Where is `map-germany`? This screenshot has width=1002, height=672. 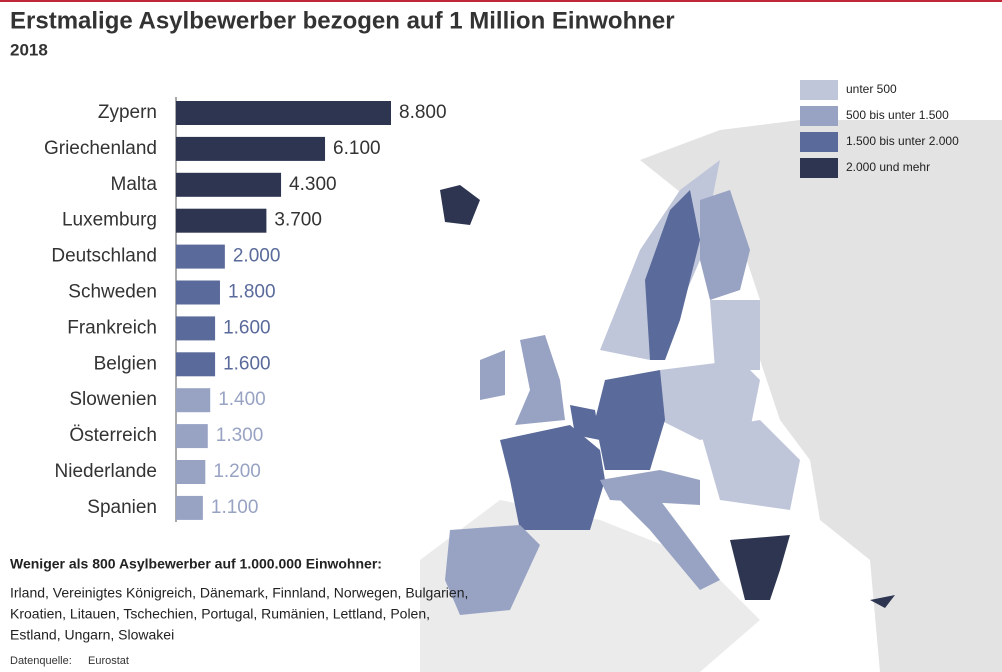 map-germany is located at coordinates (630, 420).